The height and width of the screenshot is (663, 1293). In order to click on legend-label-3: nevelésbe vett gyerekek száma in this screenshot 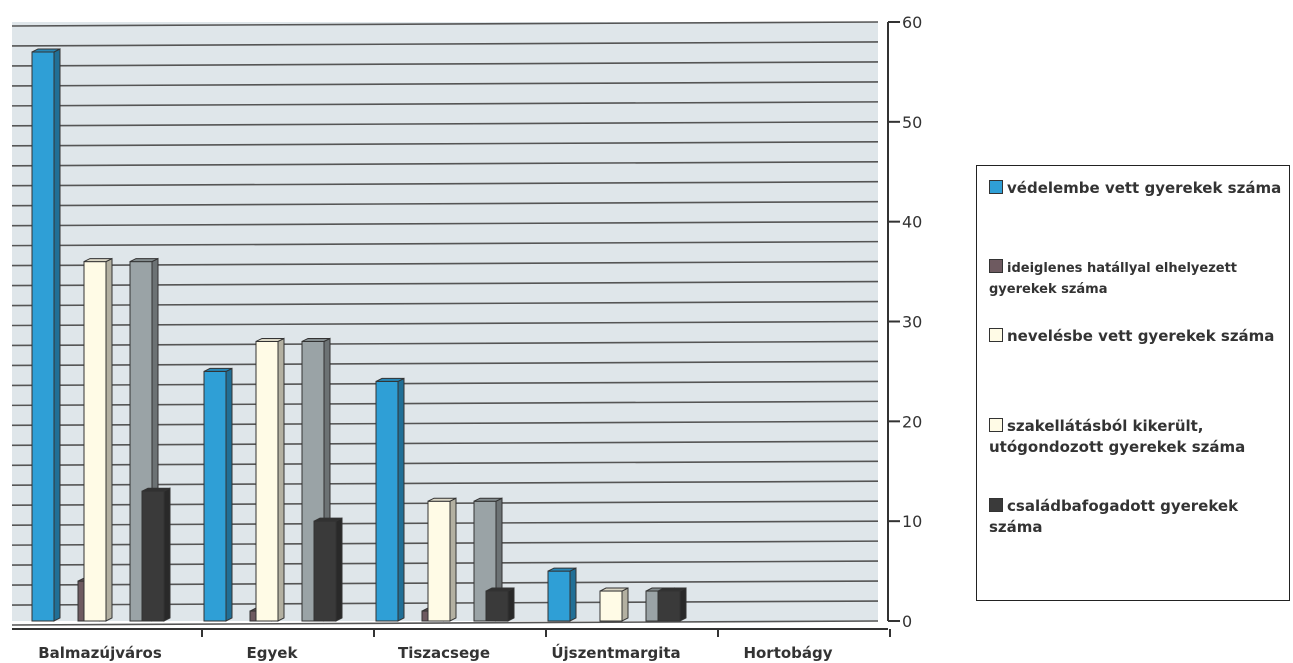, I will do `click(1141, 336)`.